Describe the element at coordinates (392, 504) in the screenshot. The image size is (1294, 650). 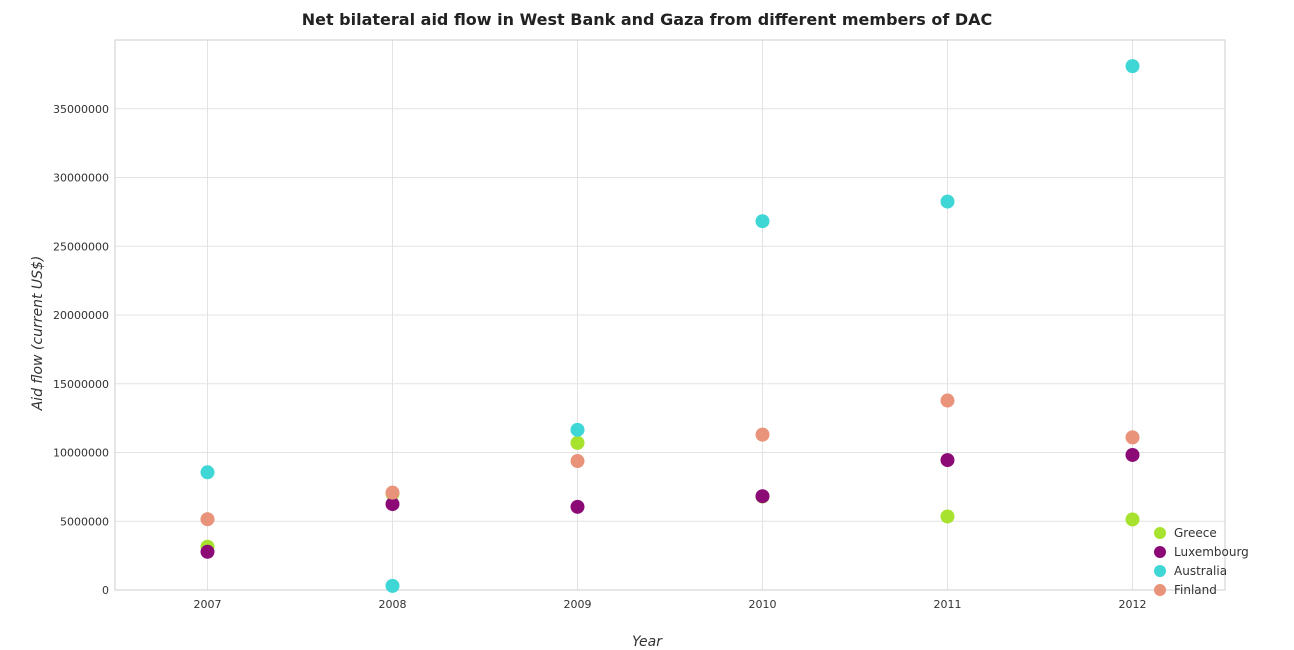
I see `point-luxembourg-2008` at that location.